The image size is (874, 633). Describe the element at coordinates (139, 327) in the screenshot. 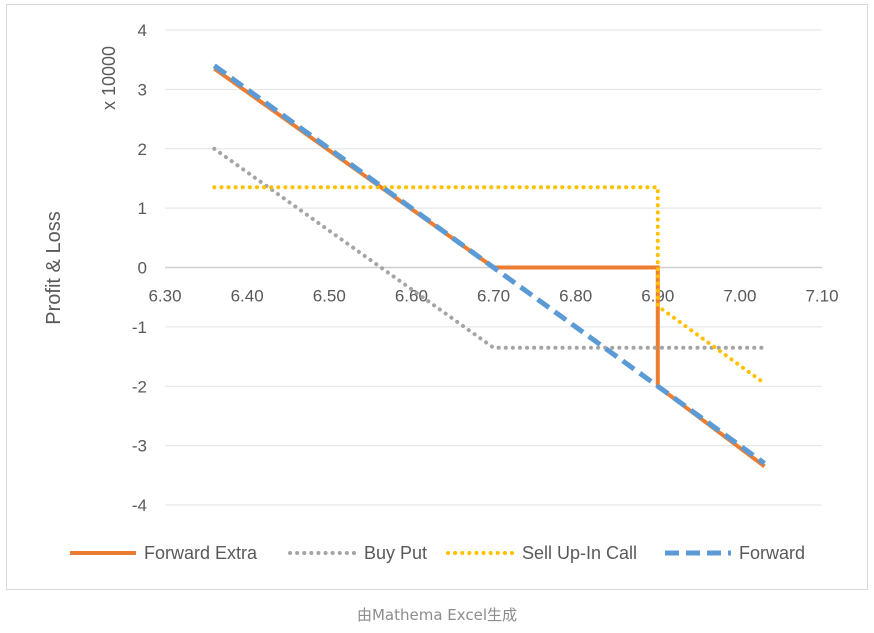

I see `y-tick-label: -1` at that location.